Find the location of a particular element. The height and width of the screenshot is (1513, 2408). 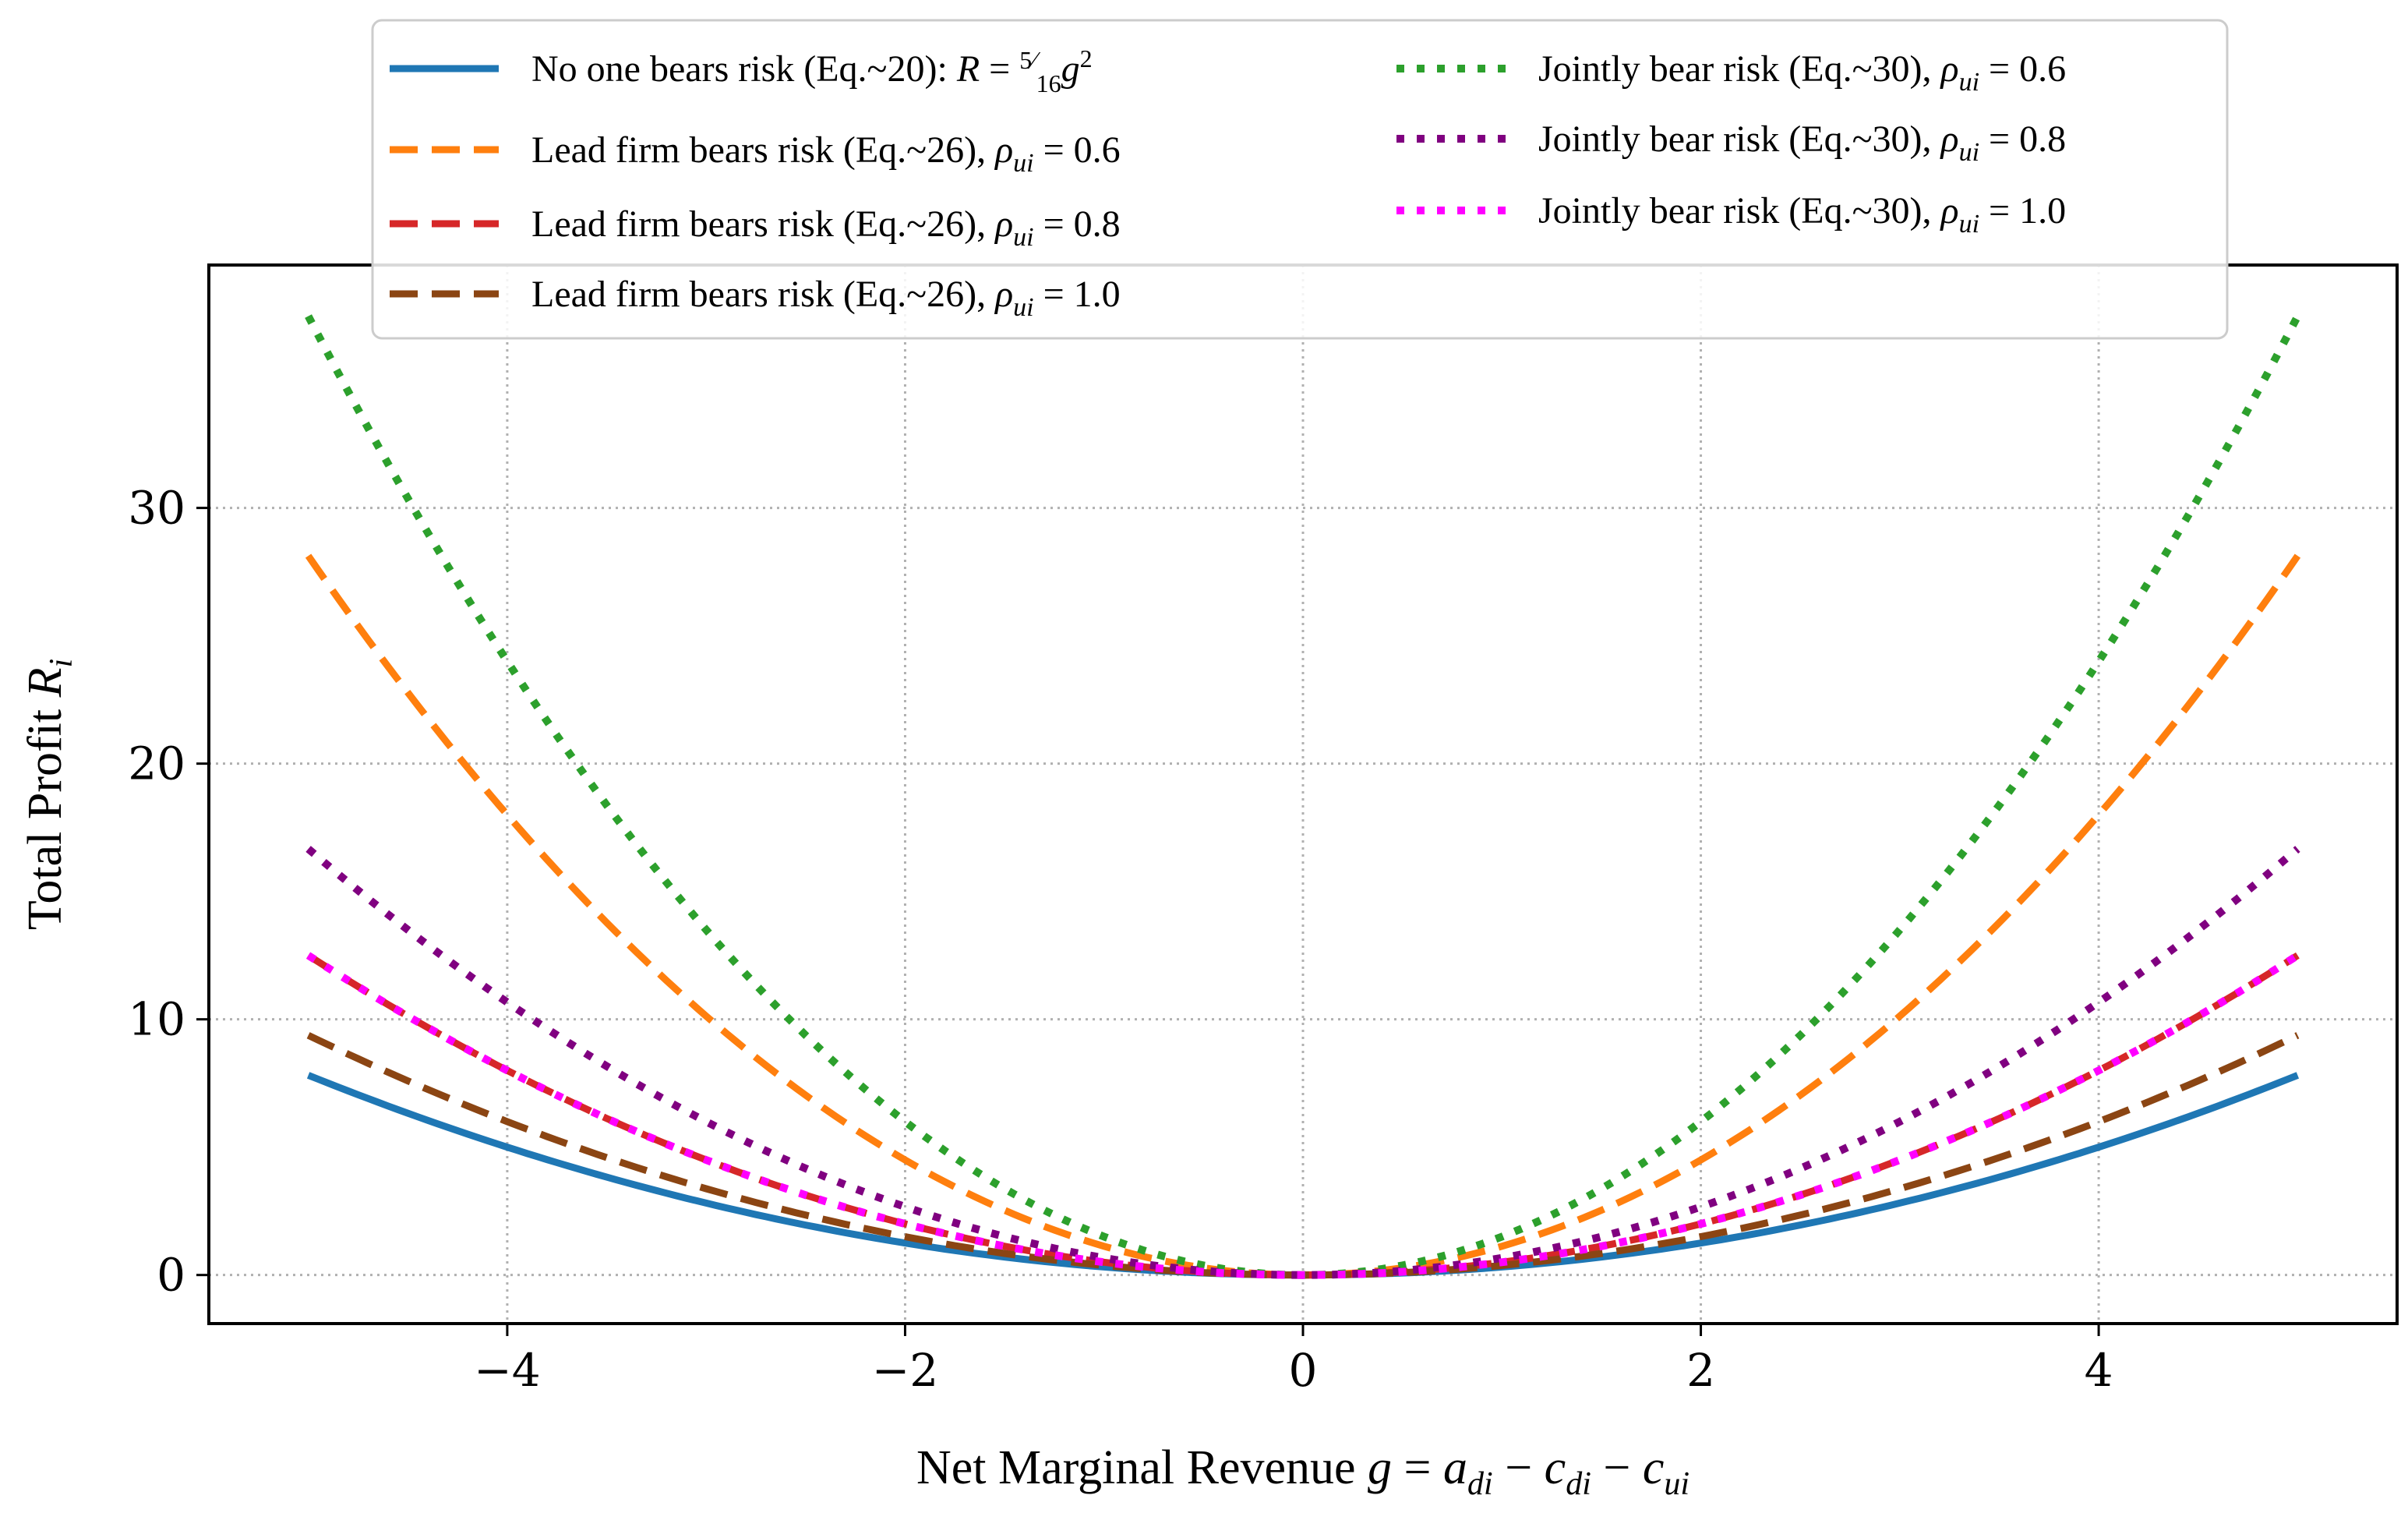

y-axis-title: Total Profit Ri is located at coordinates (49, 794).